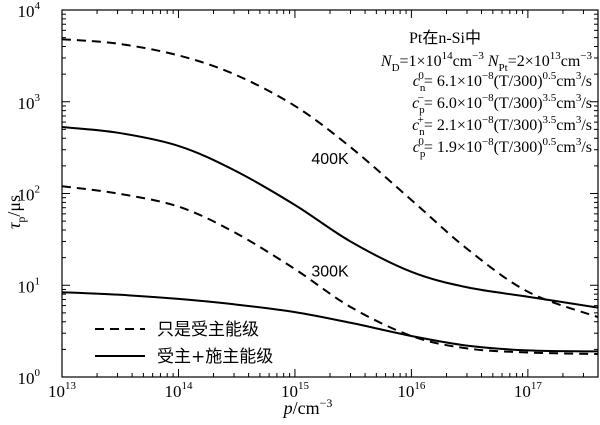 The image size is (600, 425). I want to click on chart-title: Pt在n-Si中, so click(445, 38).